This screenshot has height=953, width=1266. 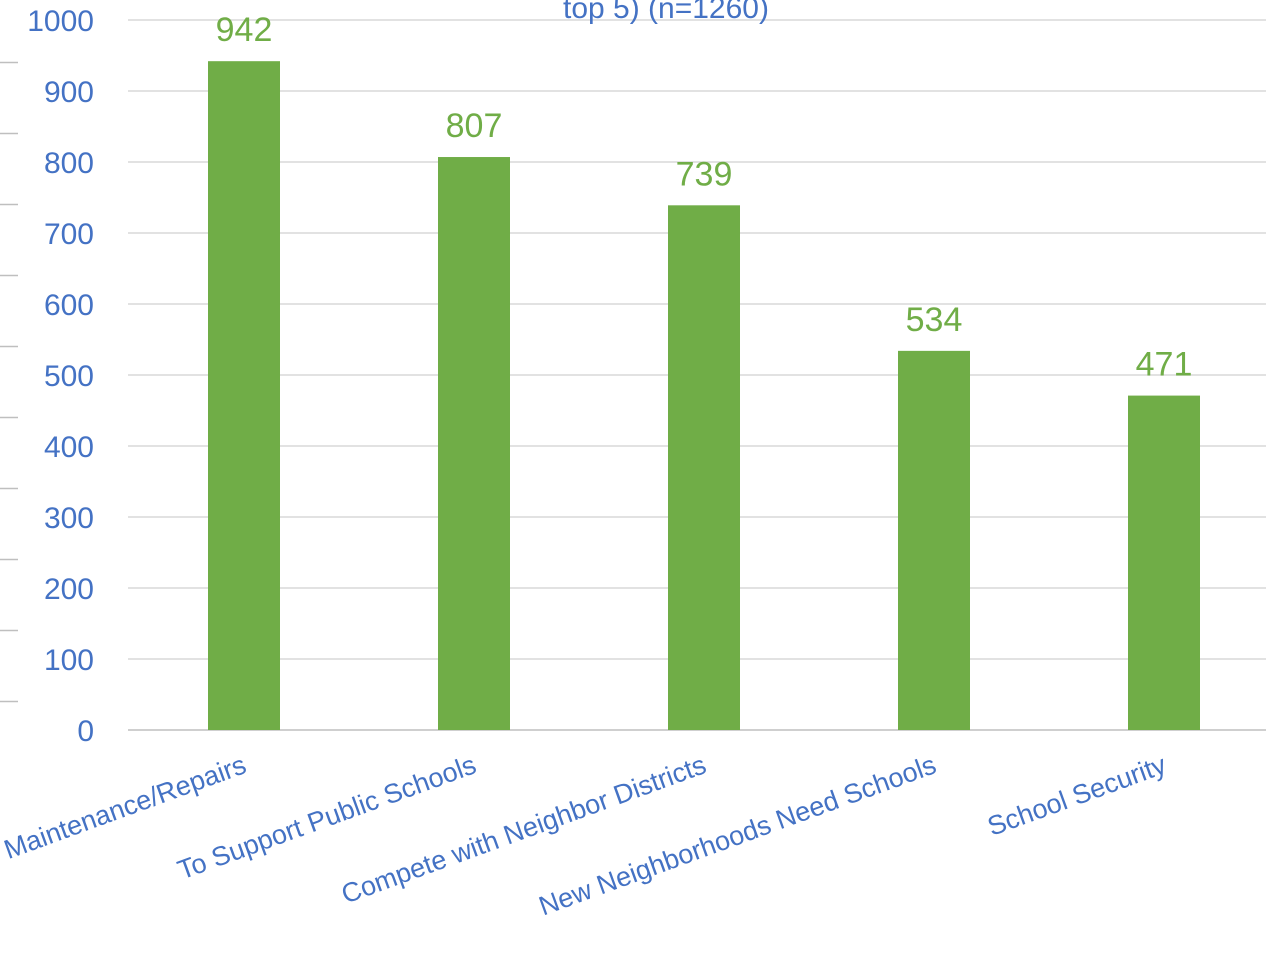 What do you see at coordinates (69, 518) in the screenshot?
I see `y-tick-label: 300` at bounding box center [69, 518].